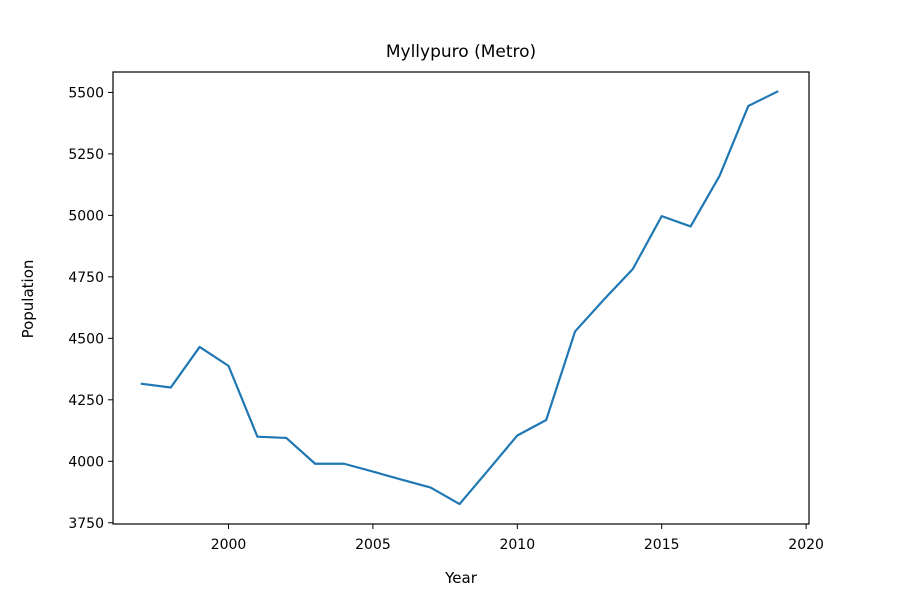 This screenshot has height=600, width=900. I want to click on x-tick-label: 2015, so click(662, 545).